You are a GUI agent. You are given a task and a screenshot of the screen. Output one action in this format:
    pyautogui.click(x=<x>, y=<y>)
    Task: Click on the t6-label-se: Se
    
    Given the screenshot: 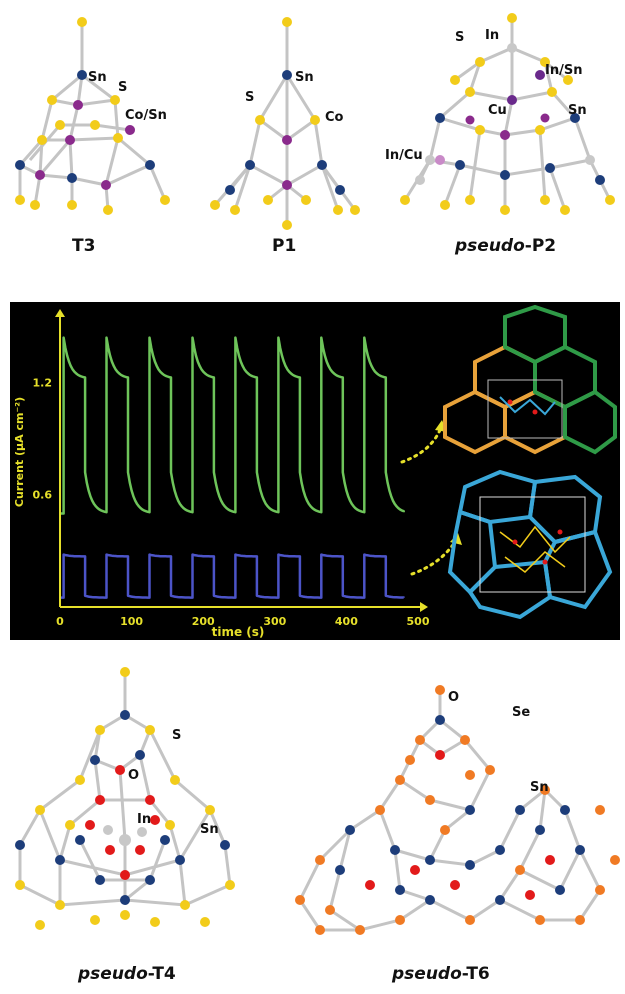 What is the action you would take?
    pyautogui.click(x=521, y=712)
    